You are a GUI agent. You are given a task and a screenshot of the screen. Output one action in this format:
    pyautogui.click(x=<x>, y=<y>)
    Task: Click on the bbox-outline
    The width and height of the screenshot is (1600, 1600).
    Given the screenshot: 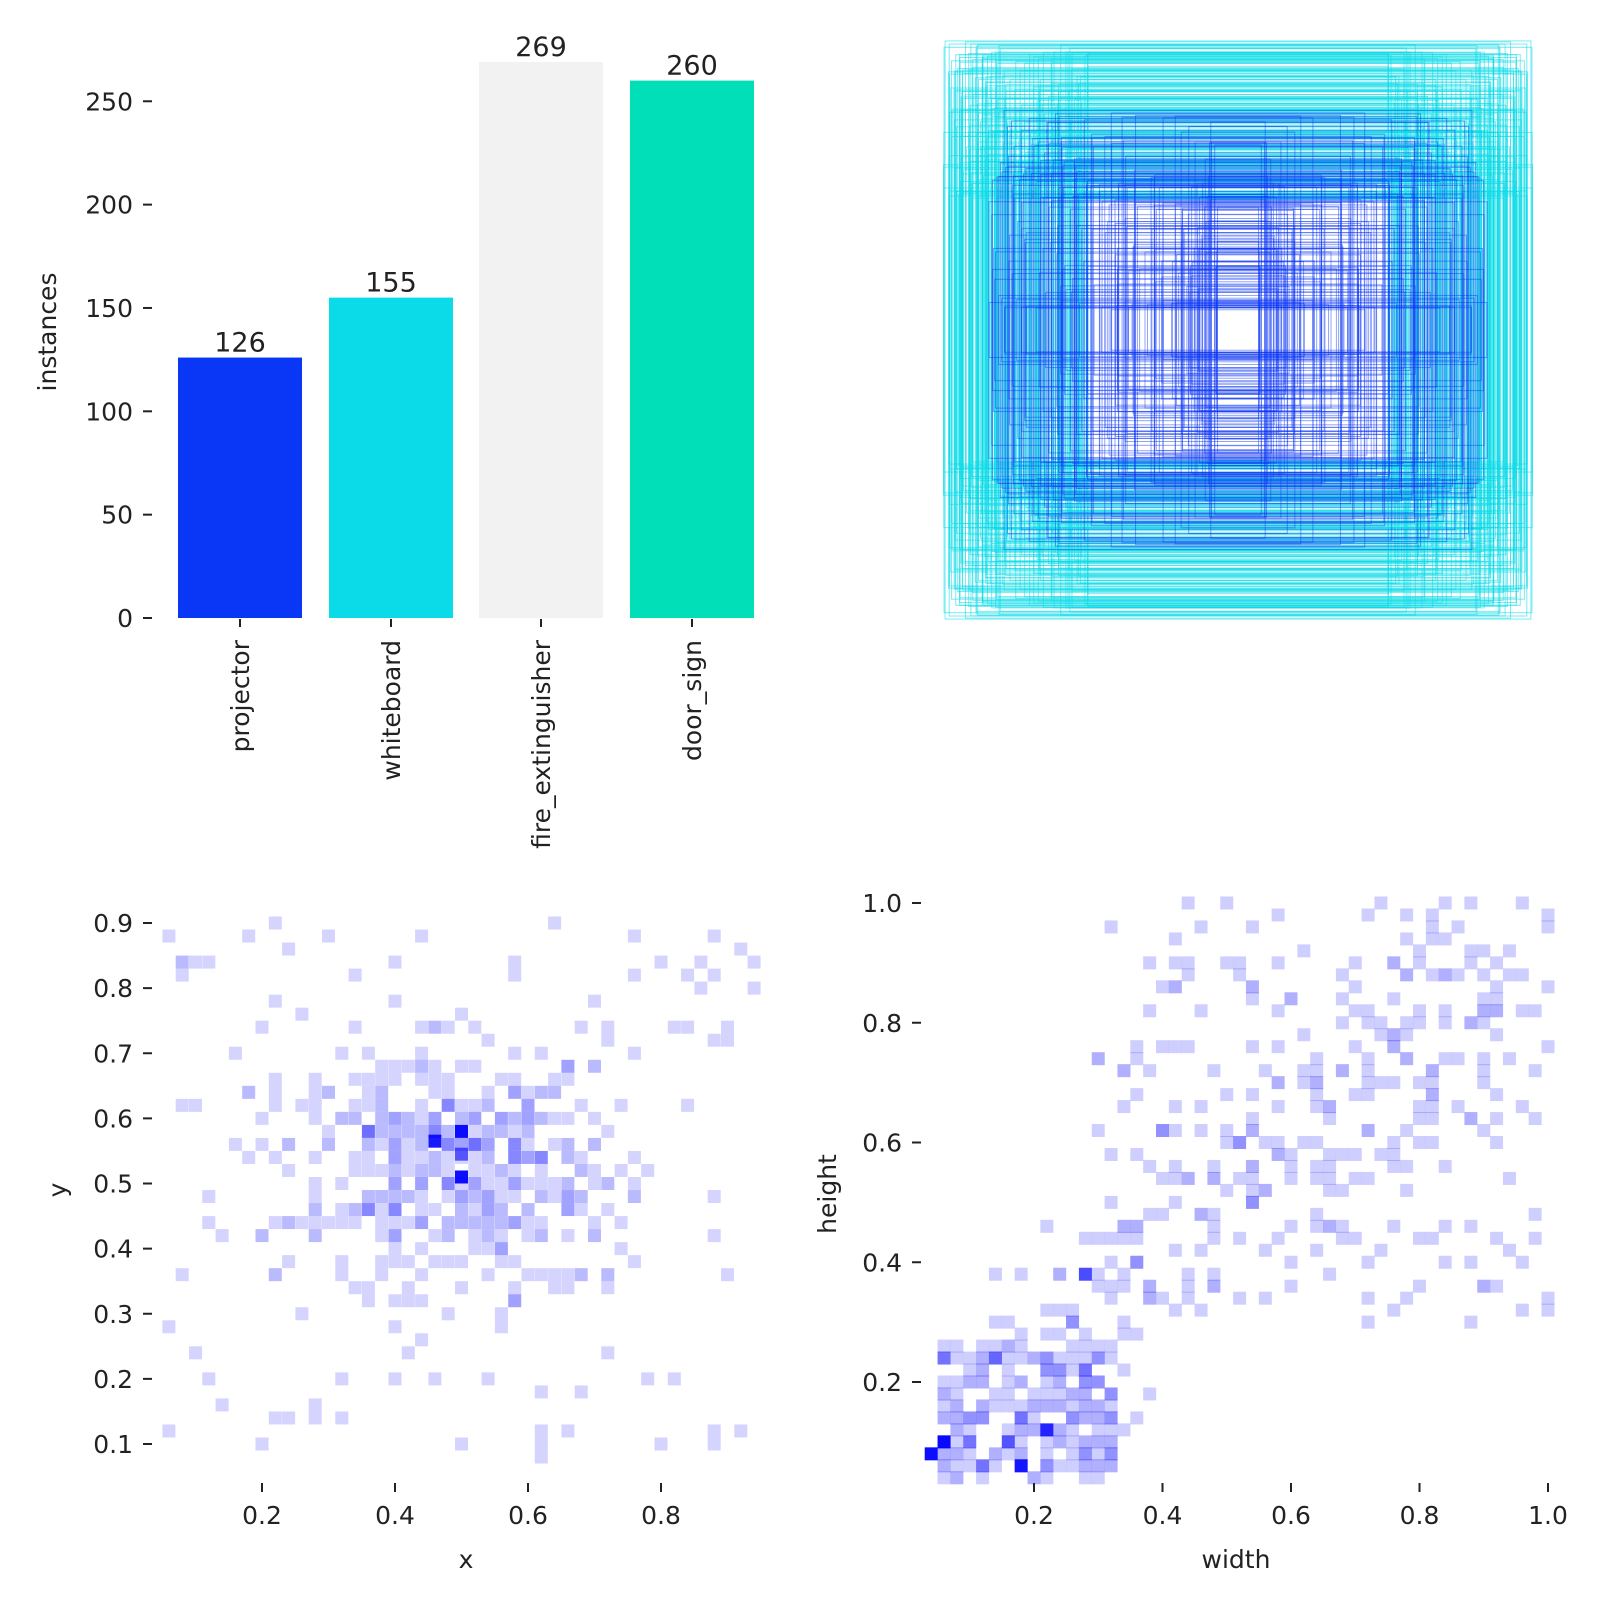 What is the action you would take?
    pyautogui.click(x=1238, y=330)
    